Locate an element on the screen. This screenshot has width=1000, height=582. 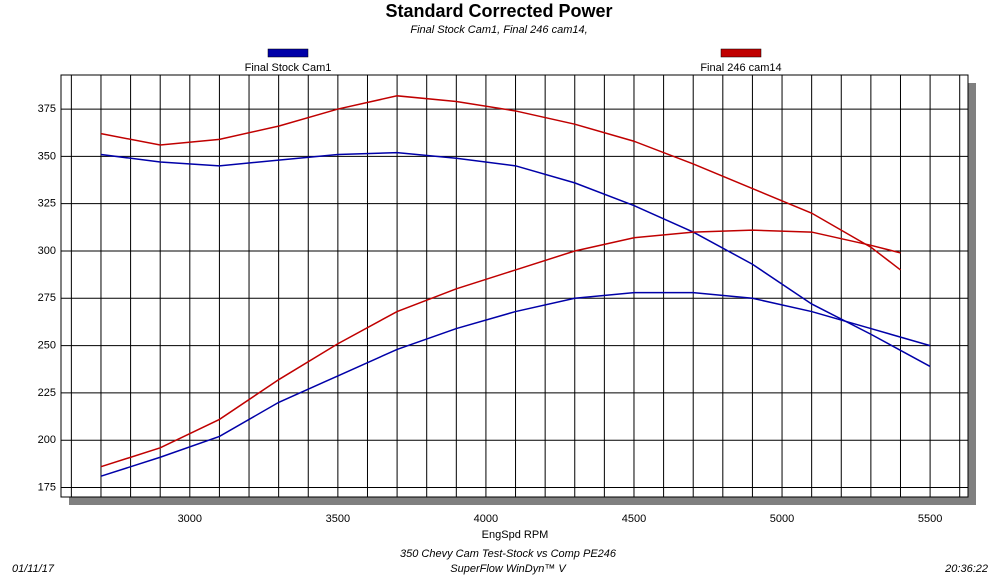
y-tick-label: 250 is located at coordinates (47, 346).